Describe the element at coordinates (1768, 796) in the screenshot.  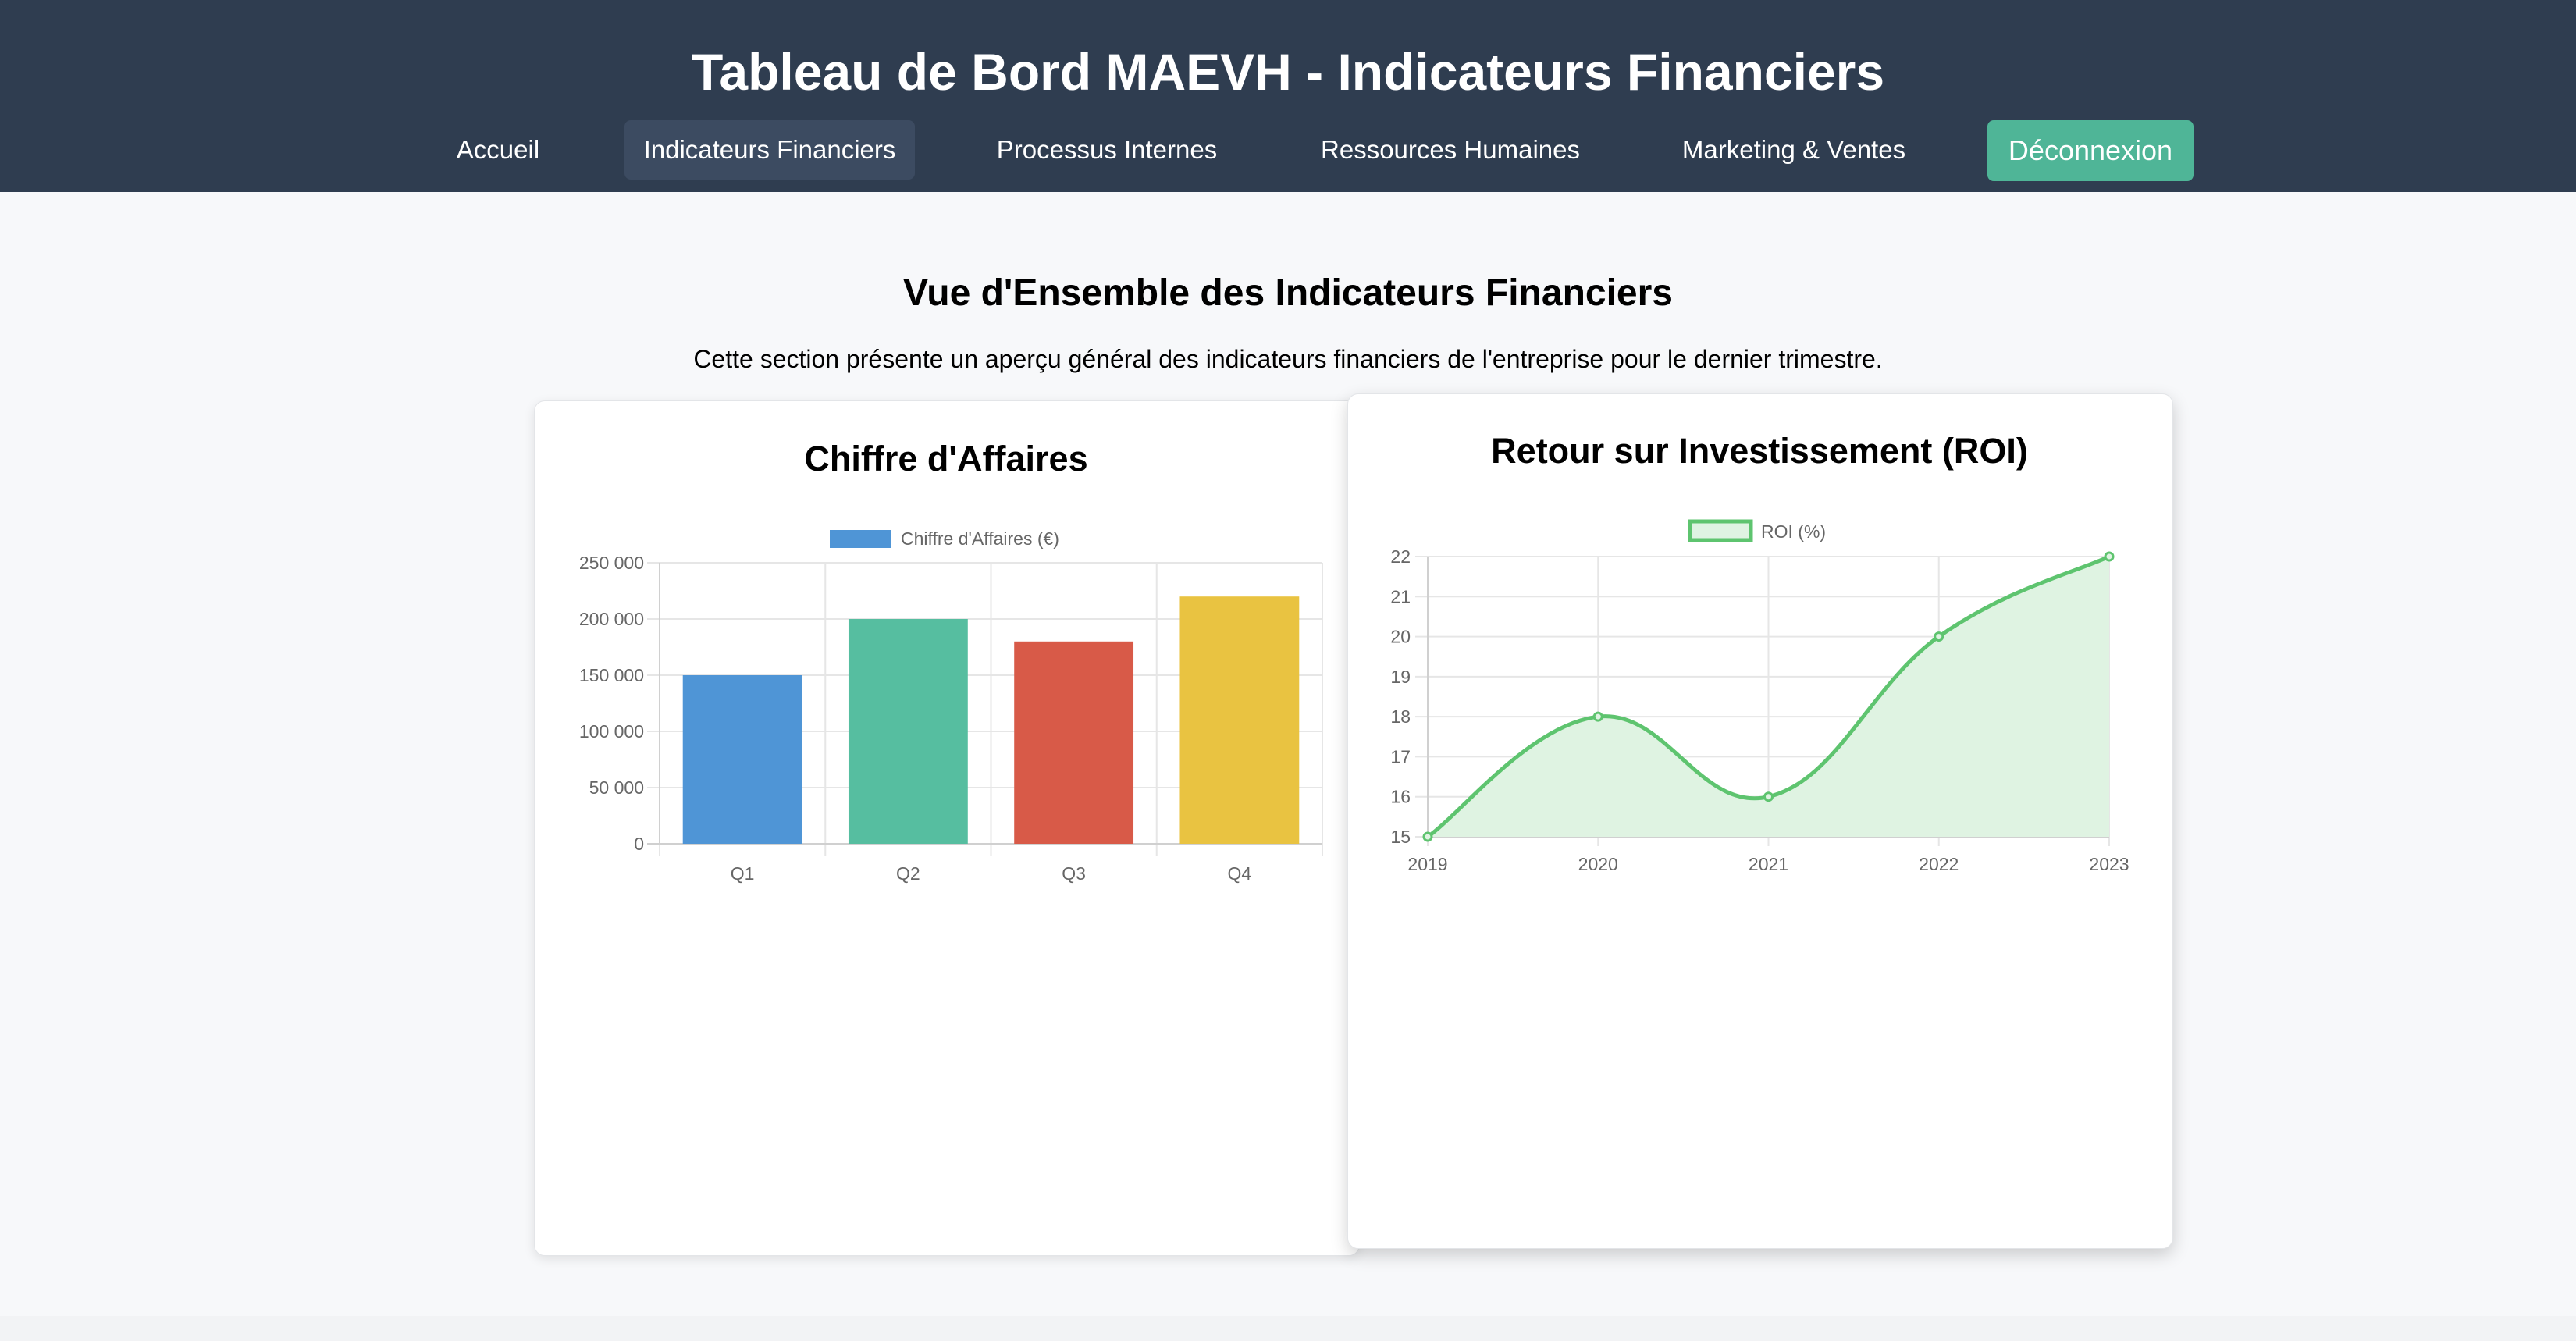
I see `roi-point-2021` at that location.